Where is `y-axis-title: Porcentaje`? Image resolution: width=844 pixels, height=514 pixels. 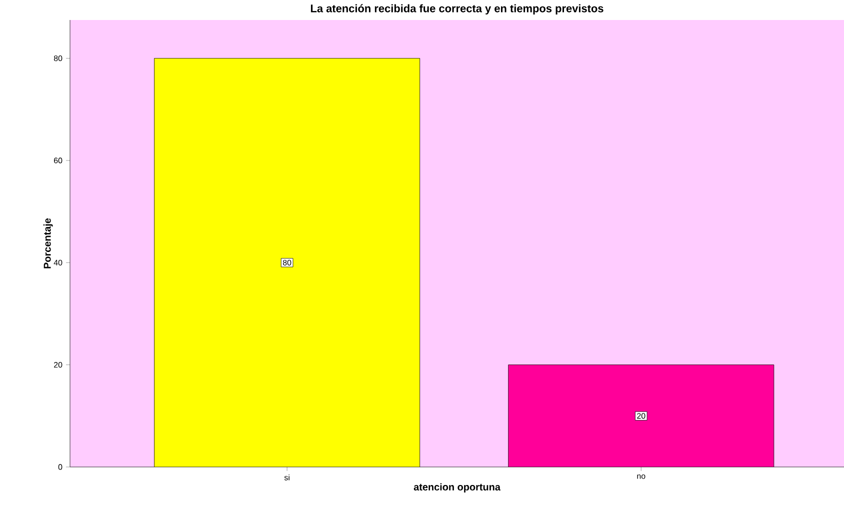 y-axis-title: Porcentaje is located at coordinates (48, 243).